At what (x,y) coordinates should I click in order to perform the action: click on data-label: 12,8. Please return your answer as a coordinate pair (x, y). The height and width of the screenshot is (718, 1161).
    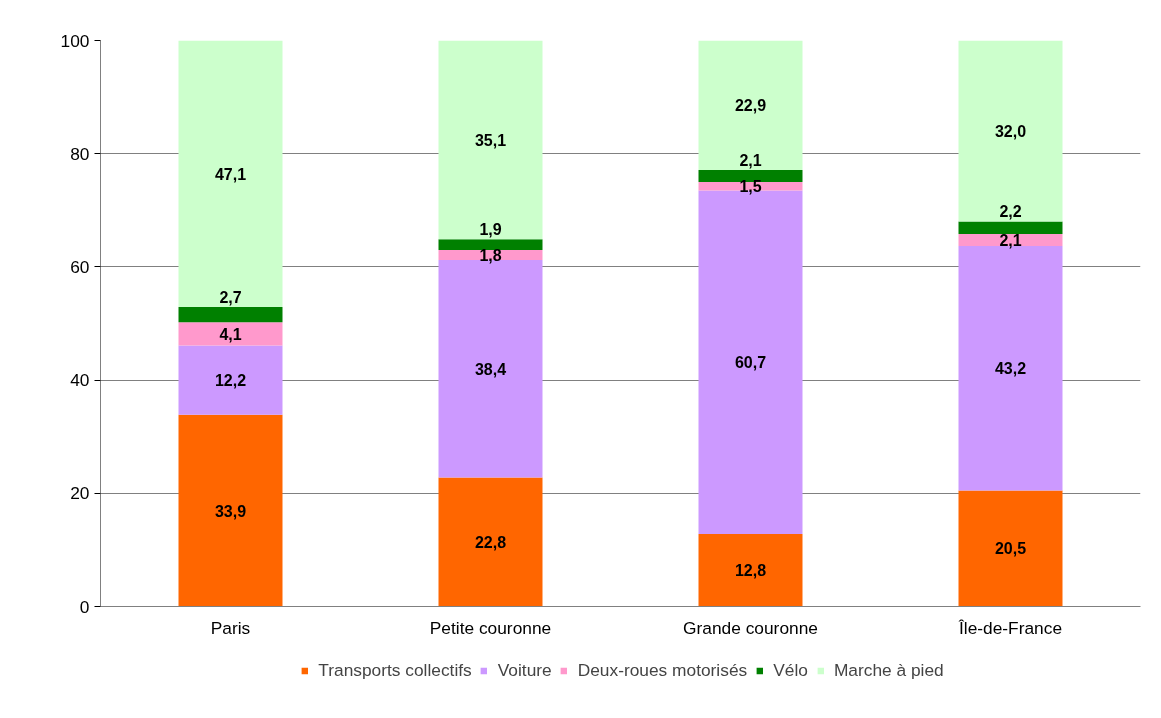
    Looking at the image, I should click on (750, 571).